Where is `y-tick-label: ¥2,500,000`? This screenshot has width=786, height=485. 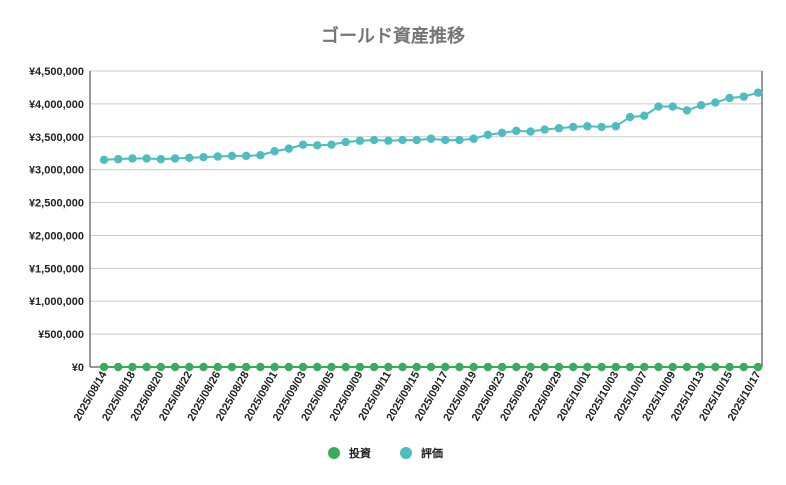 y-tick-label: ¥2,500,000 is located at coordinates (56, 204).